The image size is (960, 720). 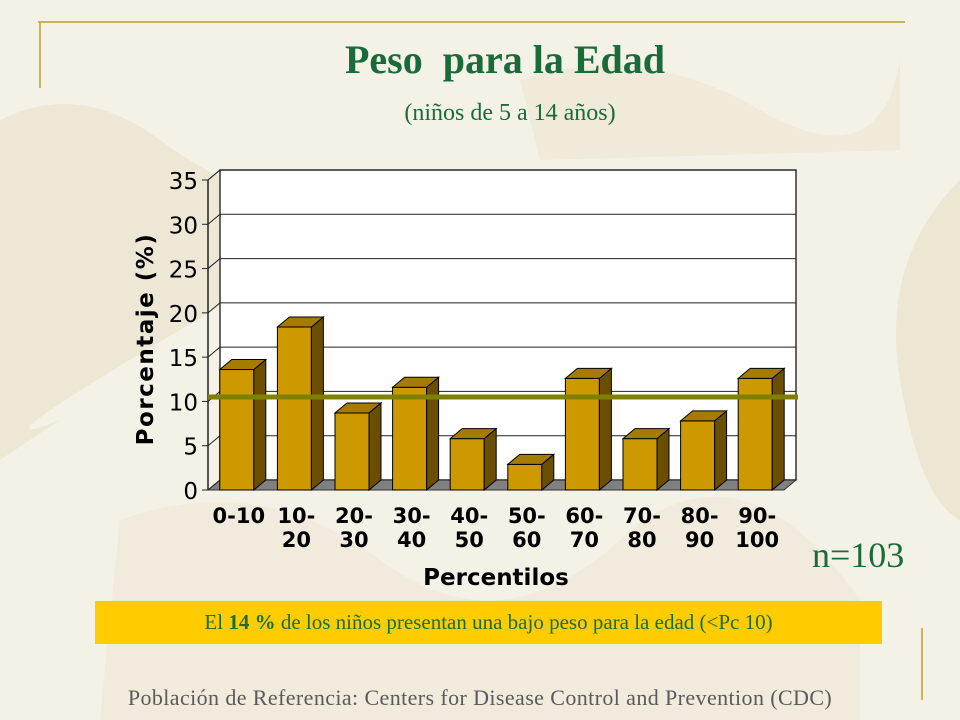 I want to click on y-axis-top, so click(x=214, y=175).